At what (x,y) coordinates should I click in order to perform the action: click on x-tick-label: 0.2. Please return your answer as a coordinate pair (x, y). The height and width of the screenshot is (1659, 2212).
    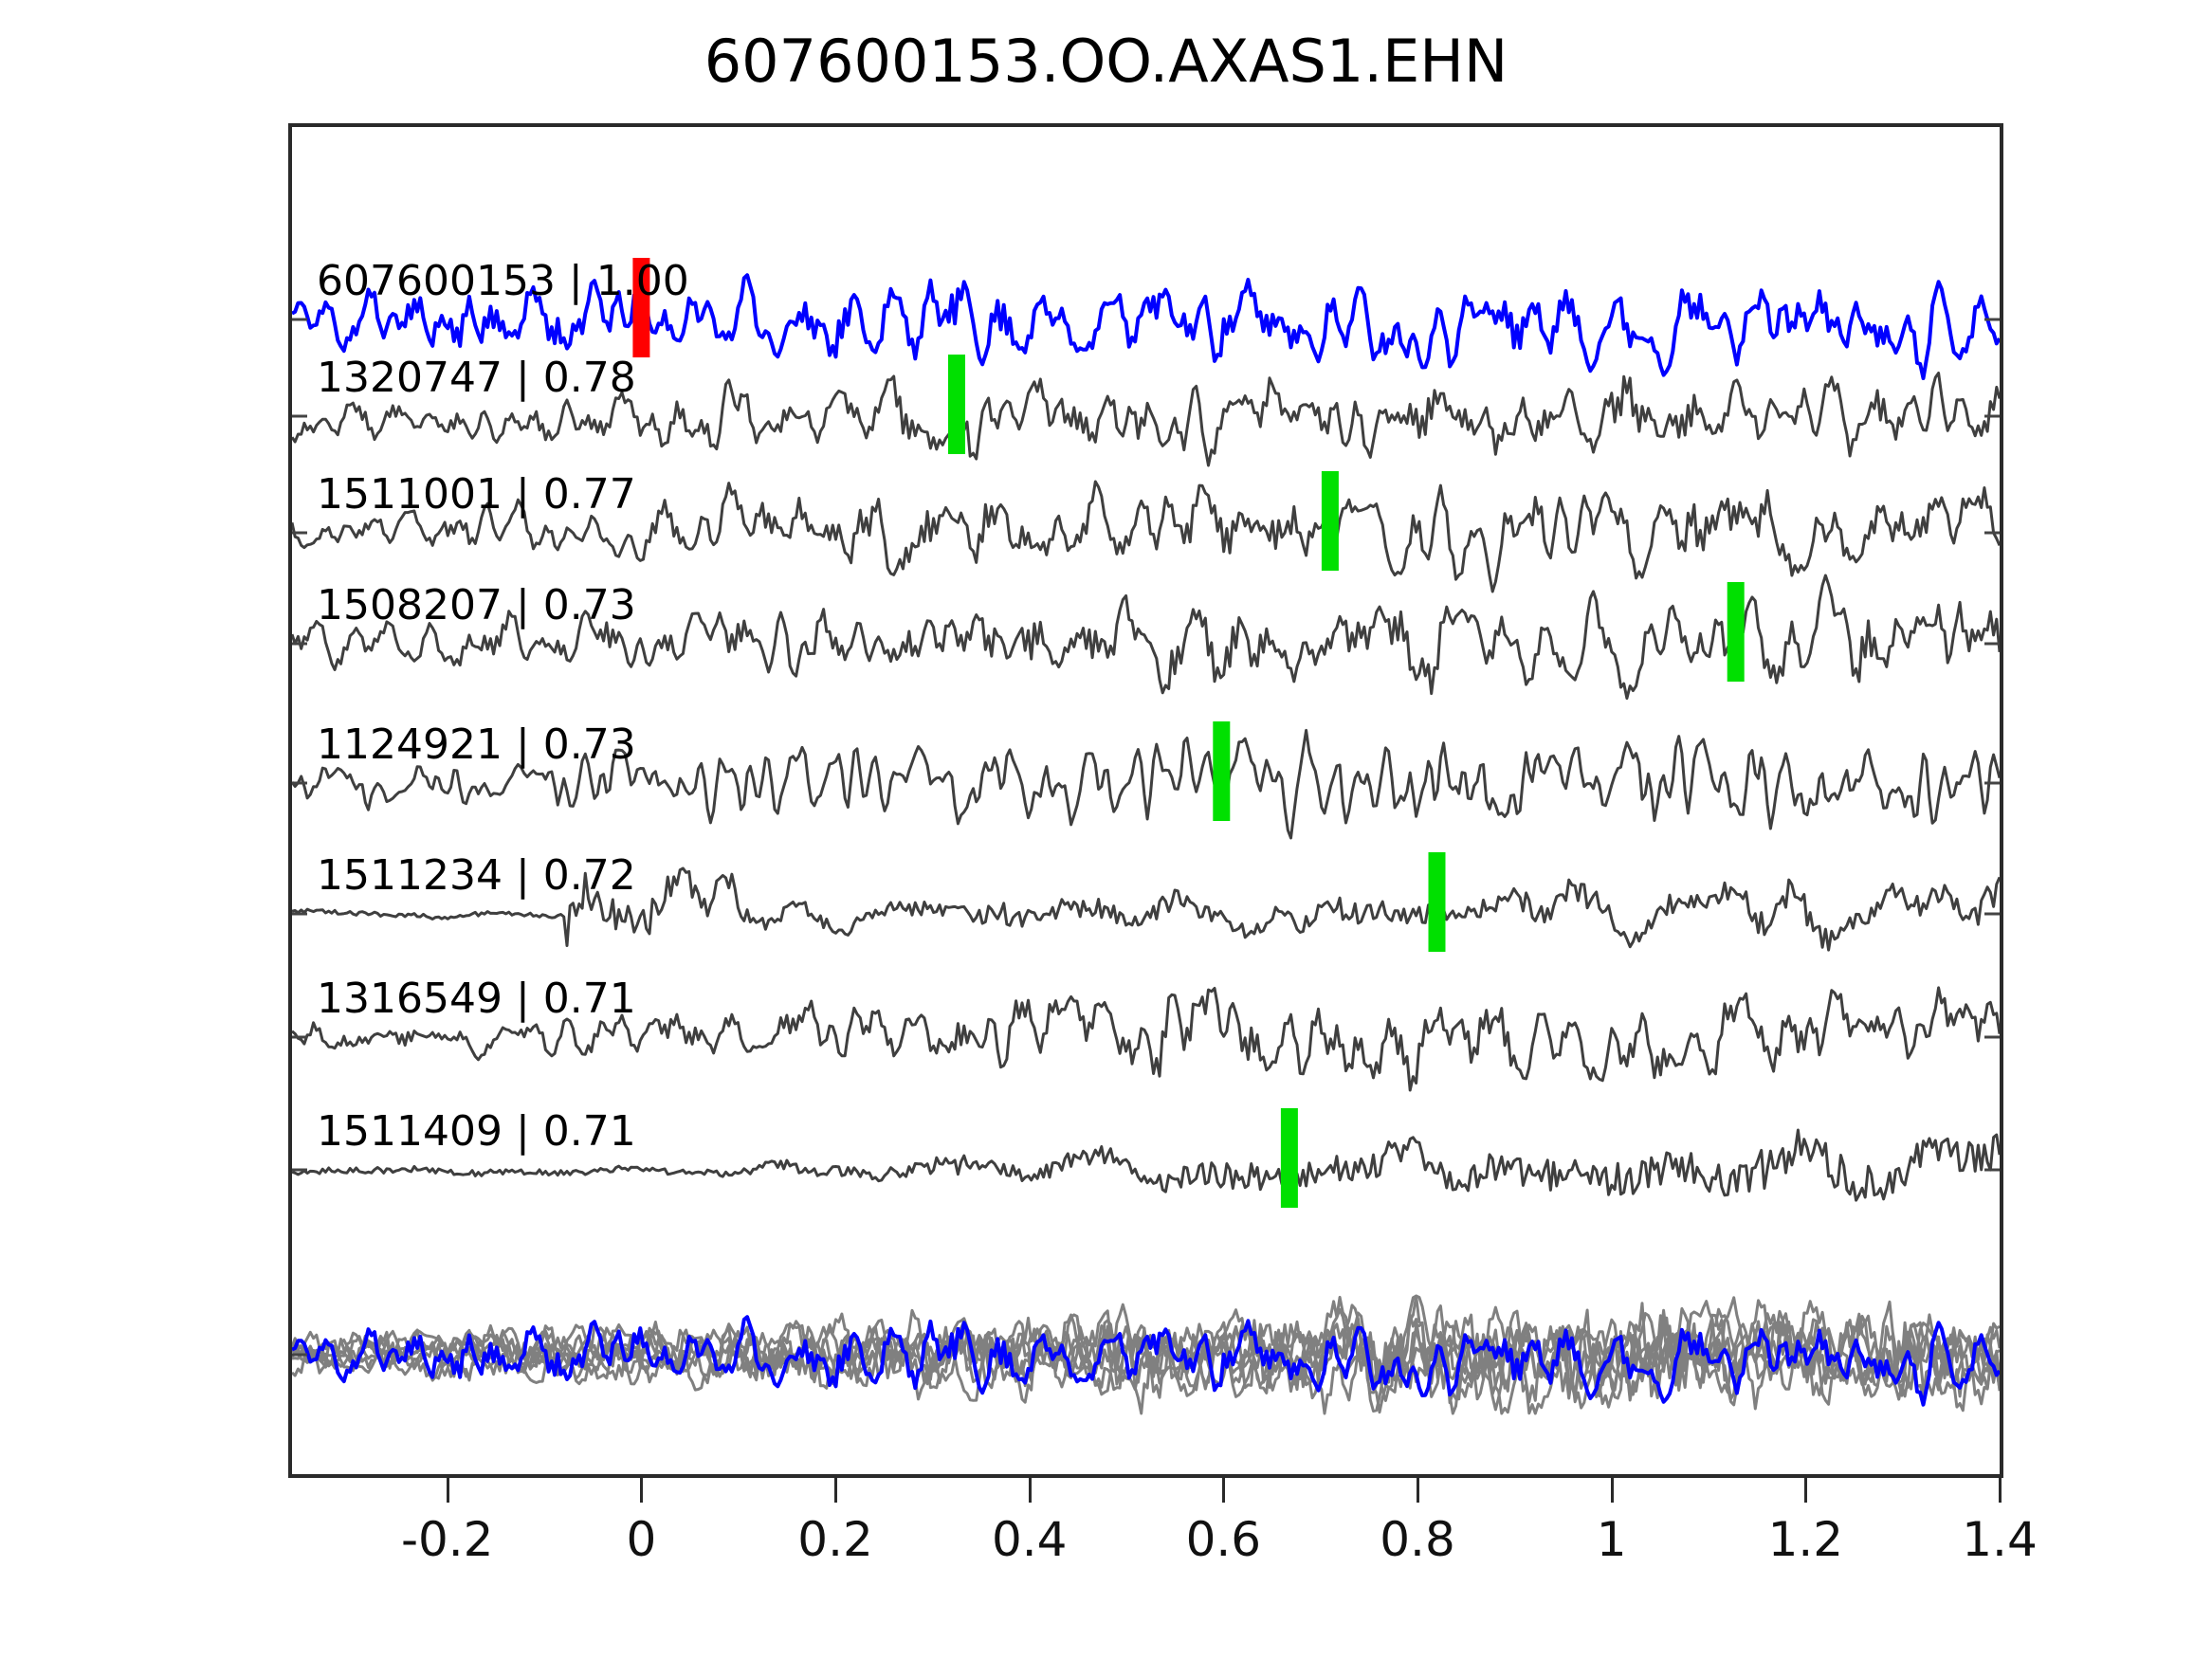
    Looking at the image, I should click on (835, 1539).